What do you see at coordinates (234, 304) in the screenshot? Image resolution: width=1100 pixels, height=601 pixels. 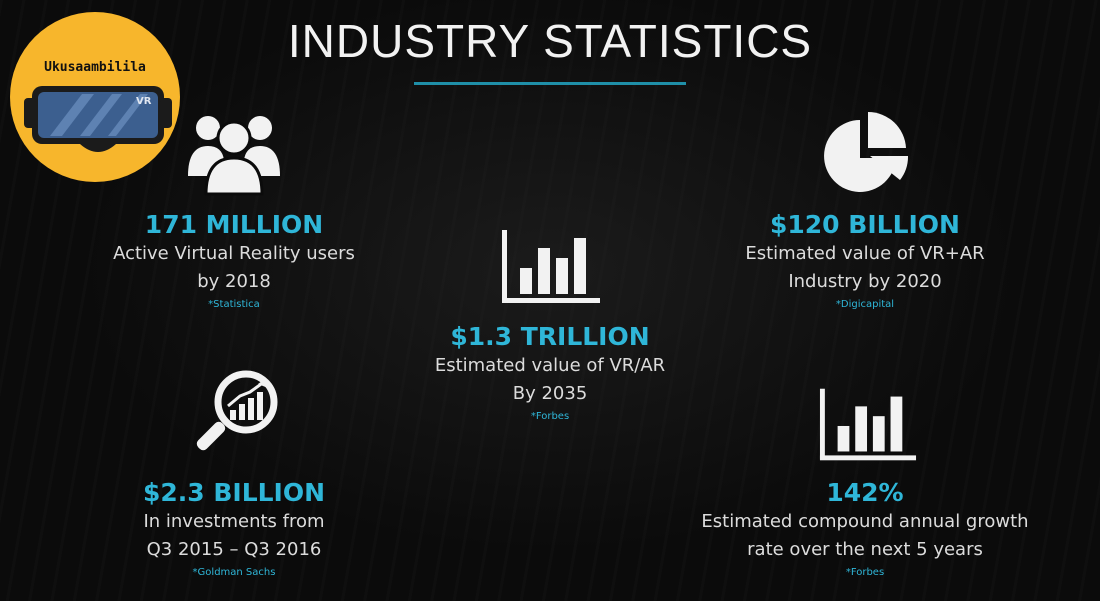 I see `stat-source: *Statistica` at bounding box center [234, 304].